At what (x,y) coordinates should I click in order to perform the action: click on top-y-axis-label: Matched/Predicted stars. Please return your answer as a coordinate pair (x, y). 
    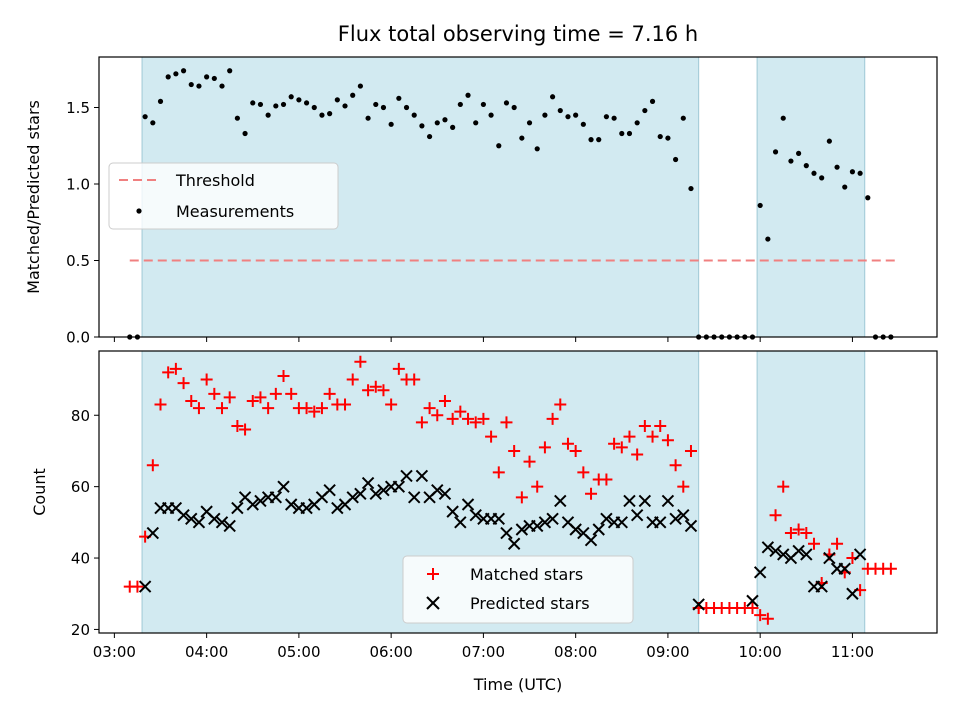
    Looking at the image, I should click on (33, 197).